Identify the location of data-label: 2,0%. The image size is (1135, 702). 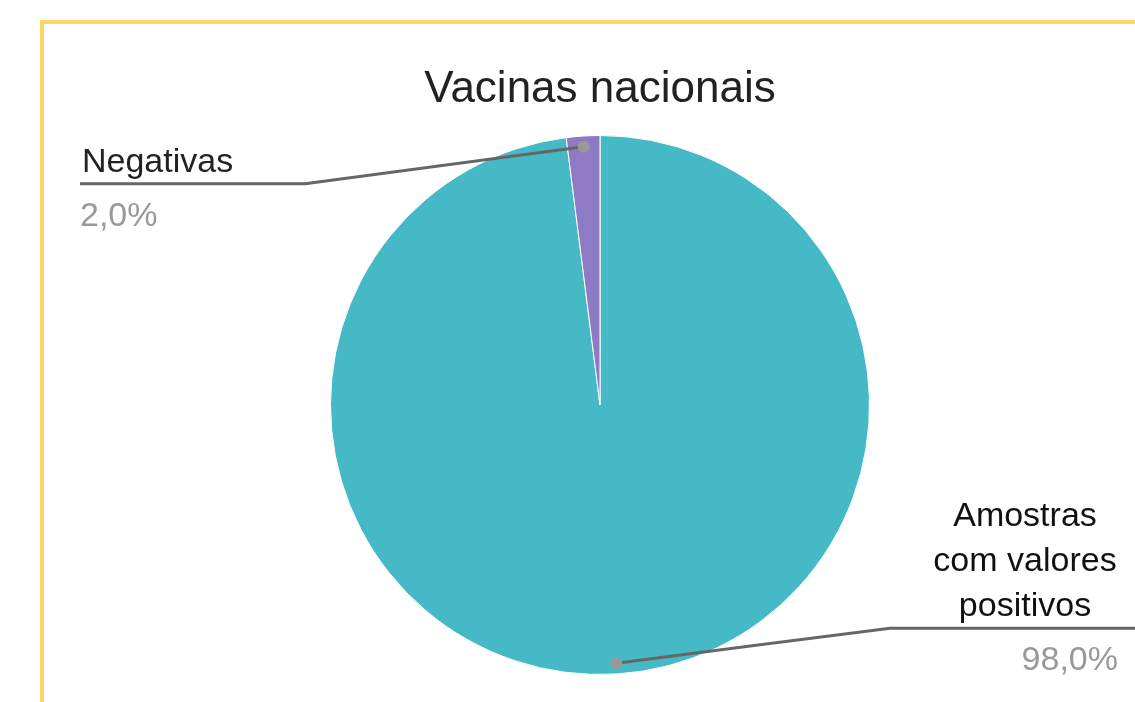
(119, 213).